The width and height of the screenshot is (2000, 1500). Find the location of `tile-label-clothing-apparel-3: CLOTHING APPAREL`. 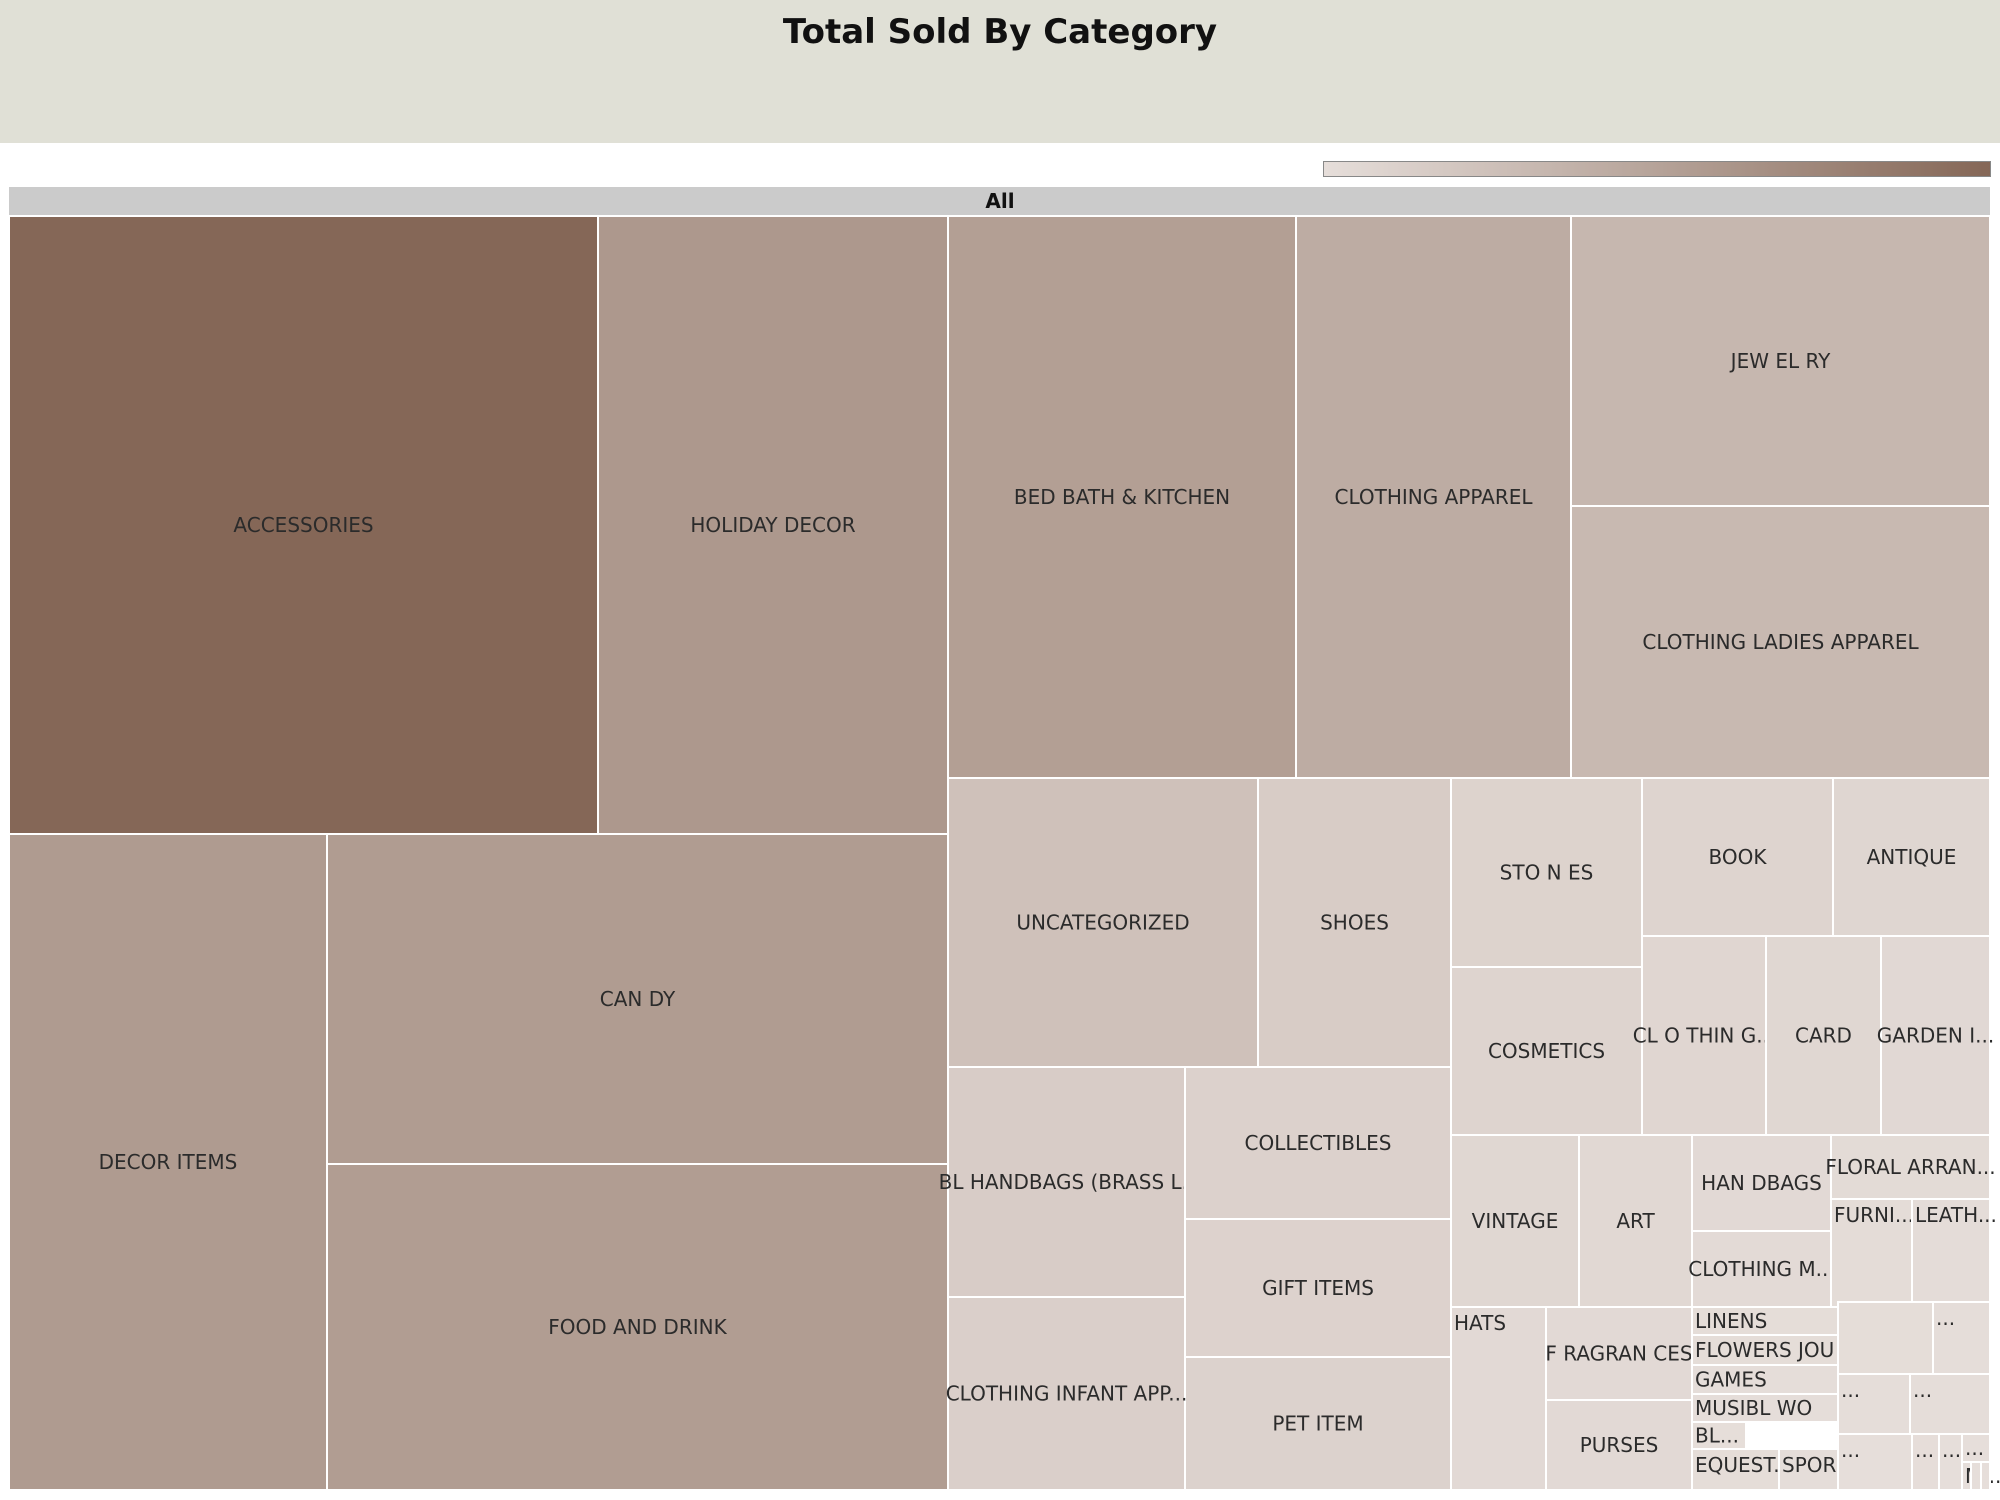

tile-label-clothing-apparel-3: CLOTHING APPAREL is located at coordinates (1434, 497).